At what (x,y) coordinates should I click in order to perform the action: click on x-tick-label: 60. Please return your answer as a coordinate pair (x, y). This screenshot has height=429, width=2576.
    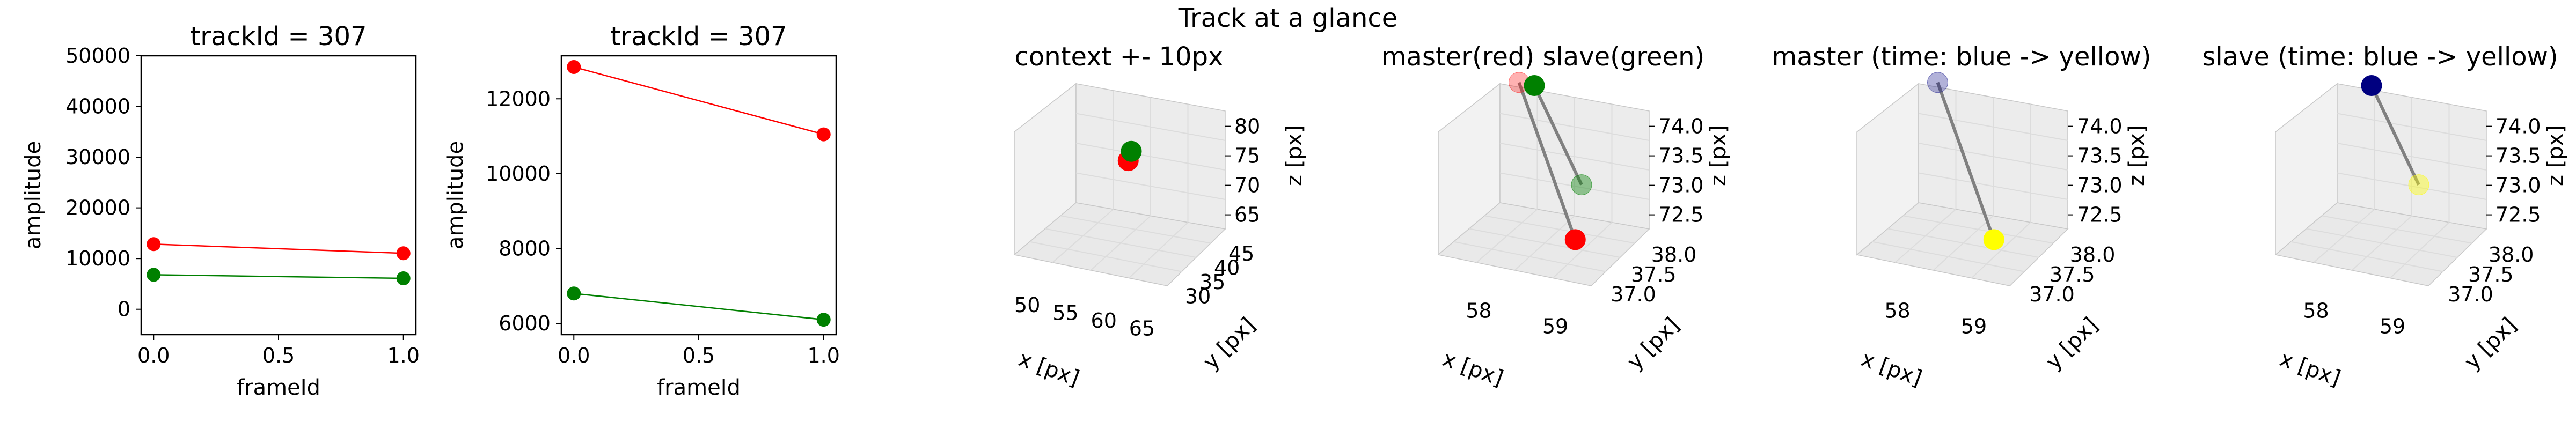
    Looking at the image, I should click on (1104, 320).